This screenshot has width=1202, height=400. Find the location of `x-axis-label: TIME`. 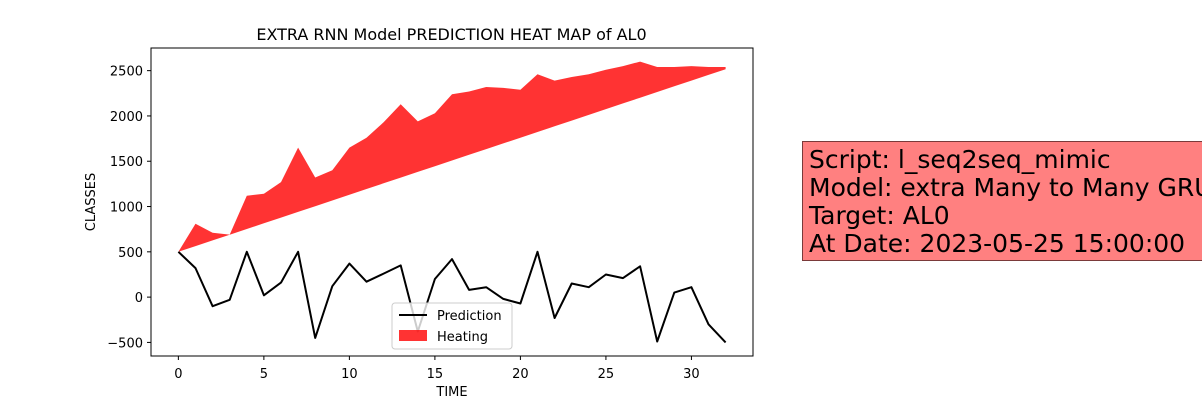

x-axis-label: TIME is located at coordinates (451, 392).